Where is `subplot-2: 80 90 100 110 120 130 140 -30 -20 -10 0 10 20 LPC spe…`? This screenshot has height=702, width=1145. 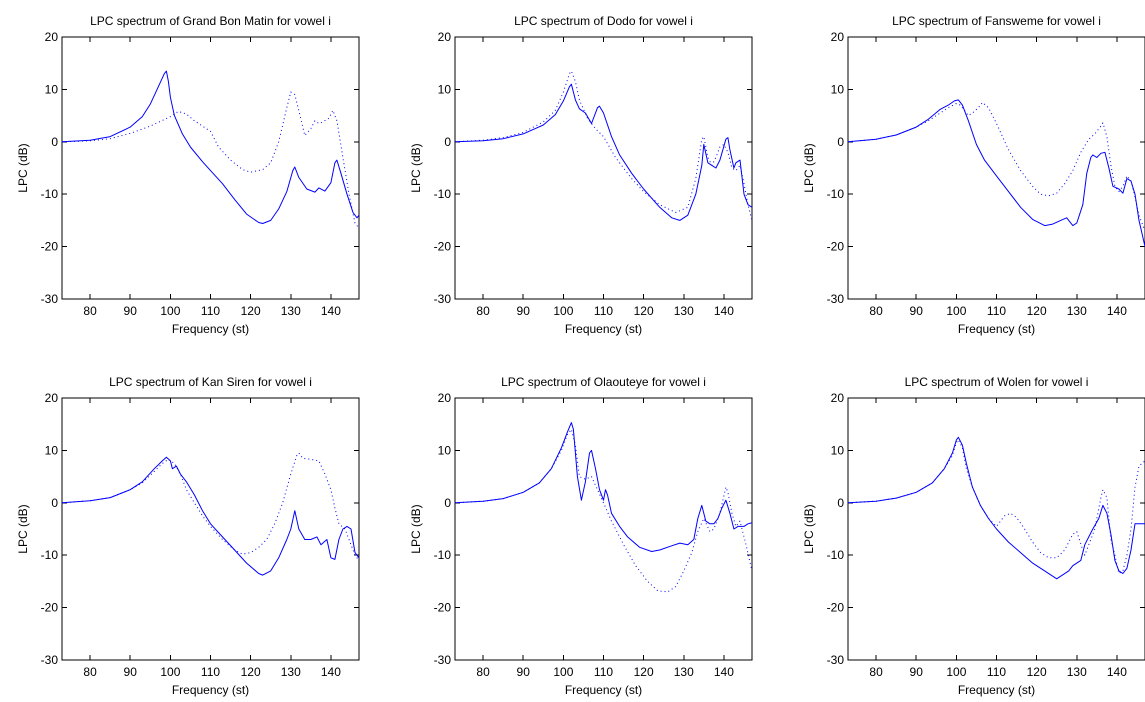 subplot-2: 80 90 100 110 120 130 140 -30 -20 -10 0 10 20 LPC spe… is located at coordinates (581, 175).